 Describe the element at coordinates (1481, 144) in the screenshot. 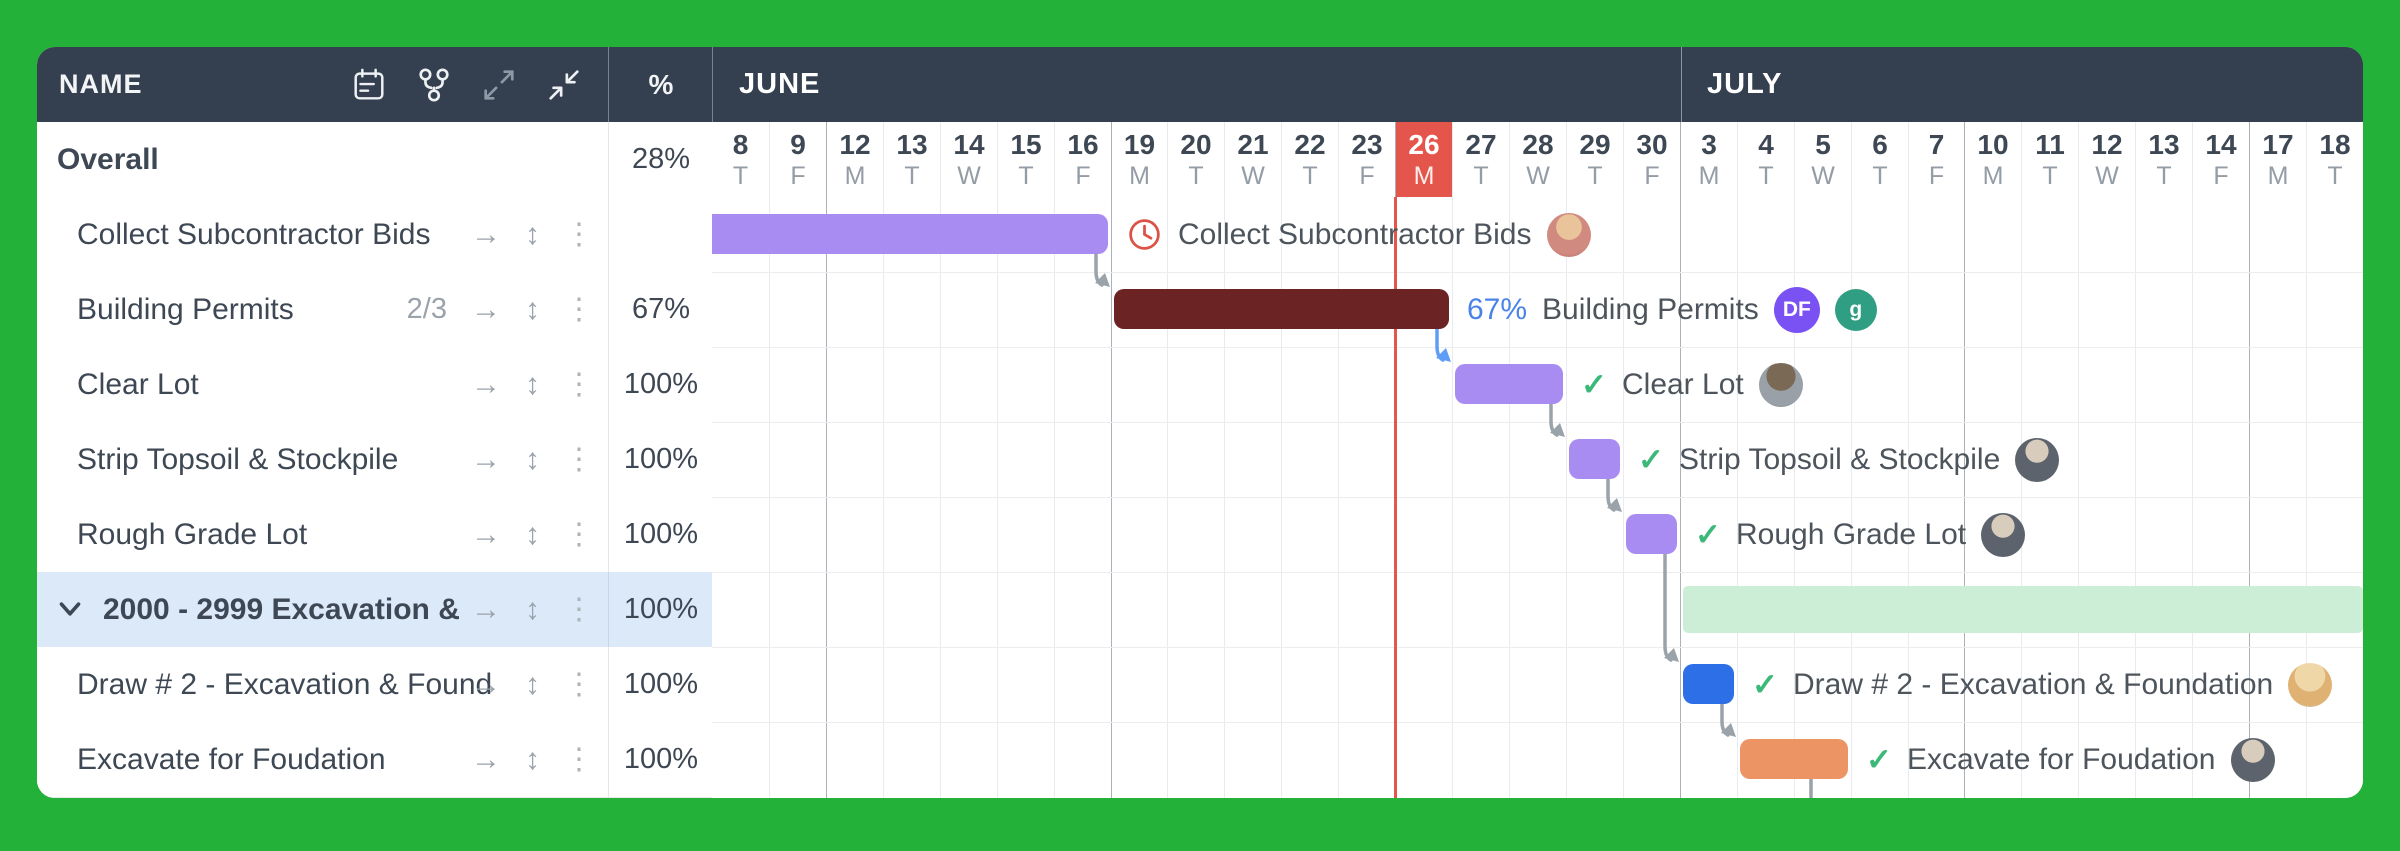

I see `date-number: 27` at that location.